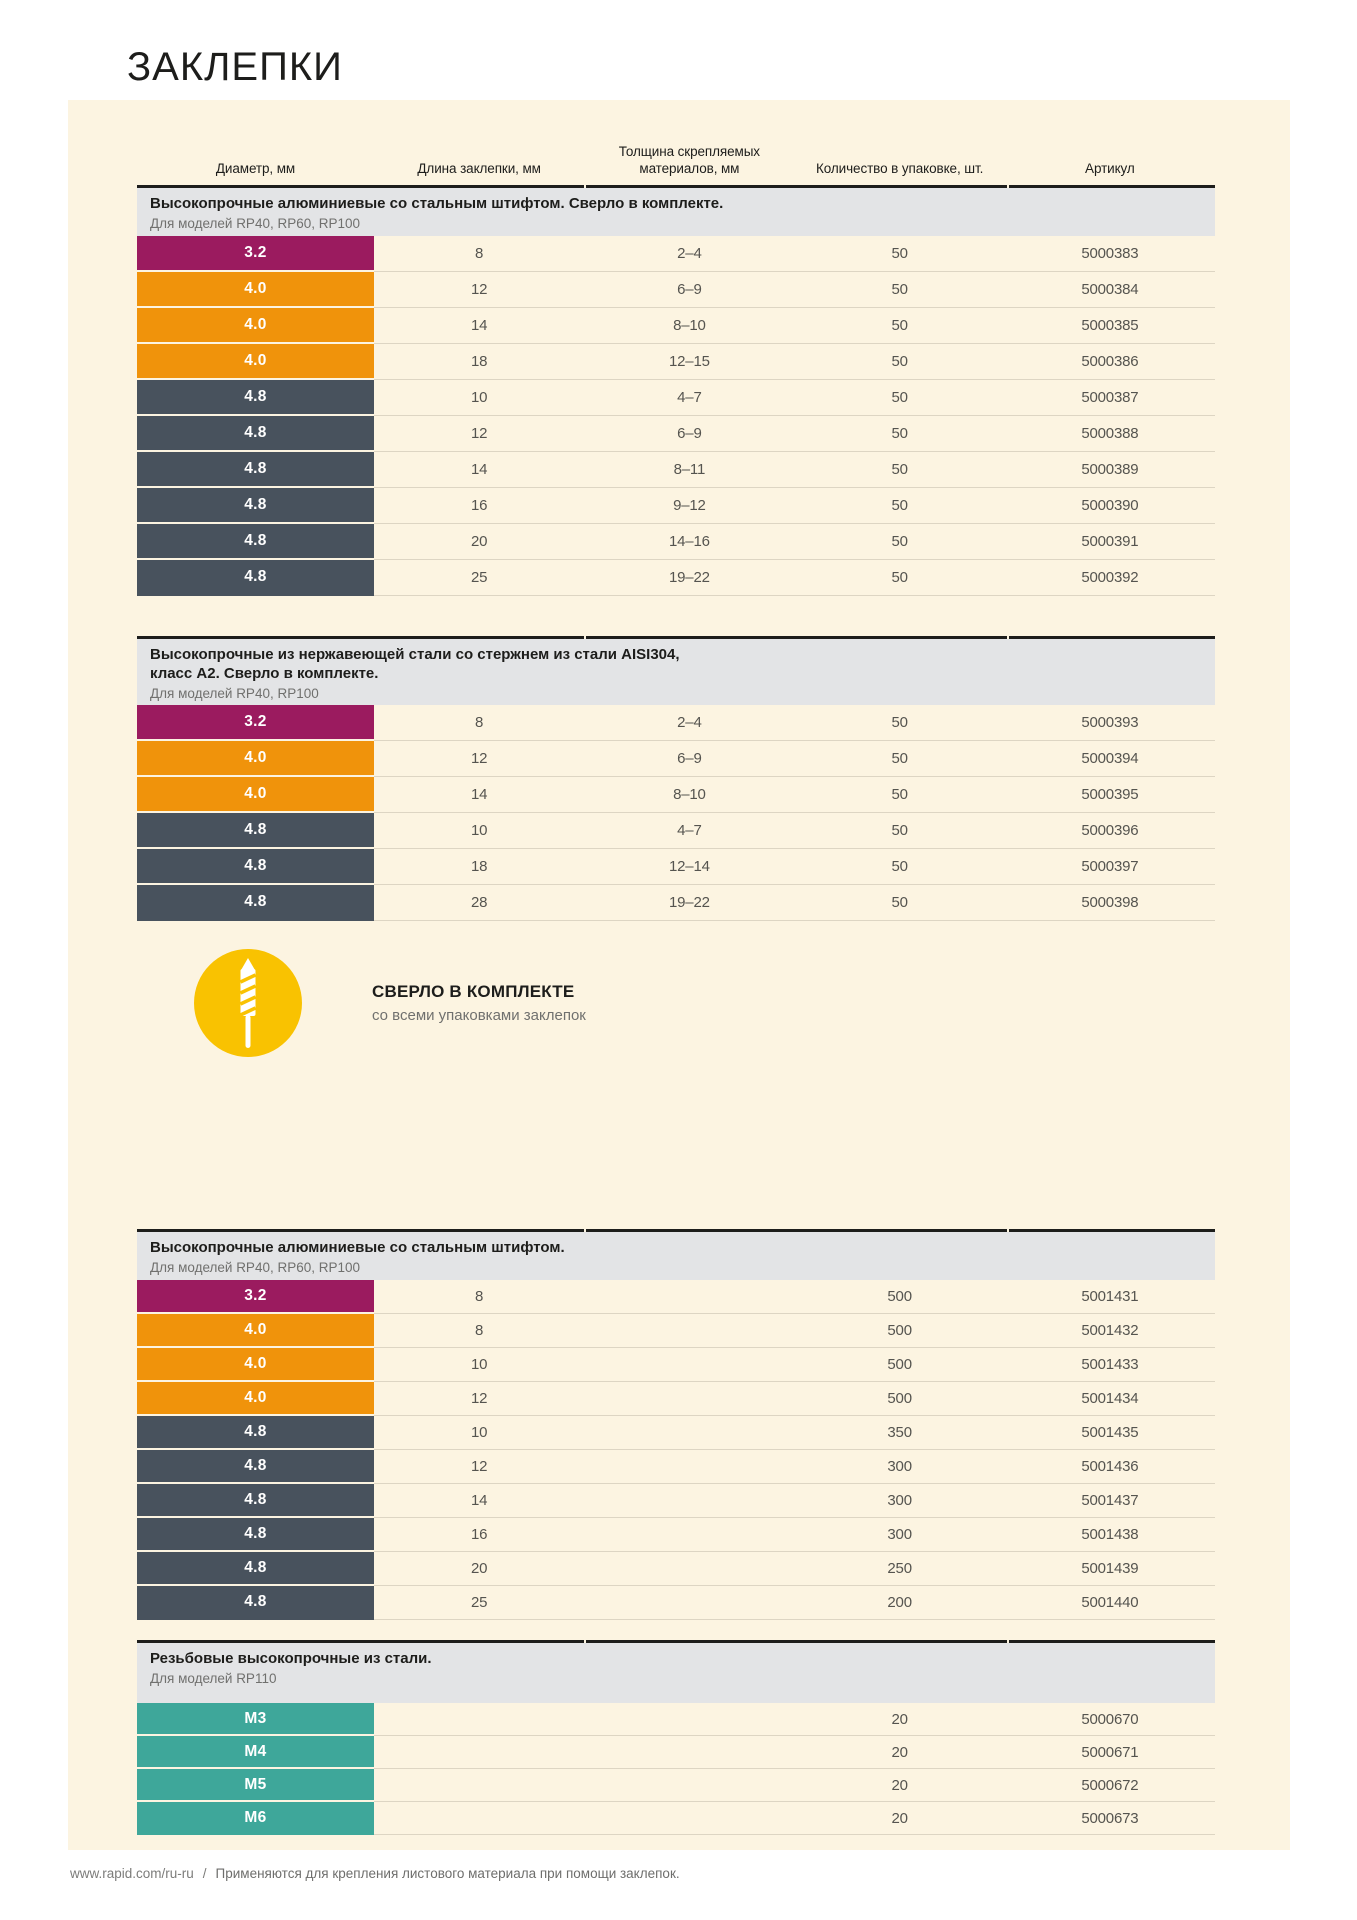  What do you see at coordinates (479, 362) in the screenshot?
I see `cell-length: 18` at bounding box center [479, 362].